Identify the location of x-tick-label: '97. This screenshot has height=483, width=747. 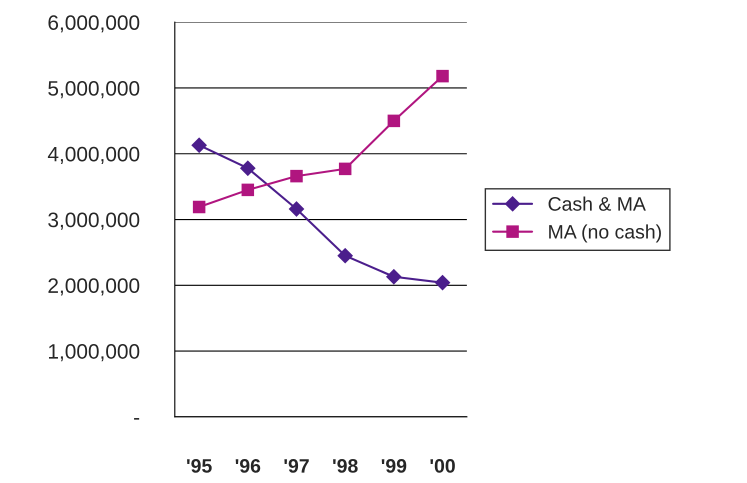
(296, 466).